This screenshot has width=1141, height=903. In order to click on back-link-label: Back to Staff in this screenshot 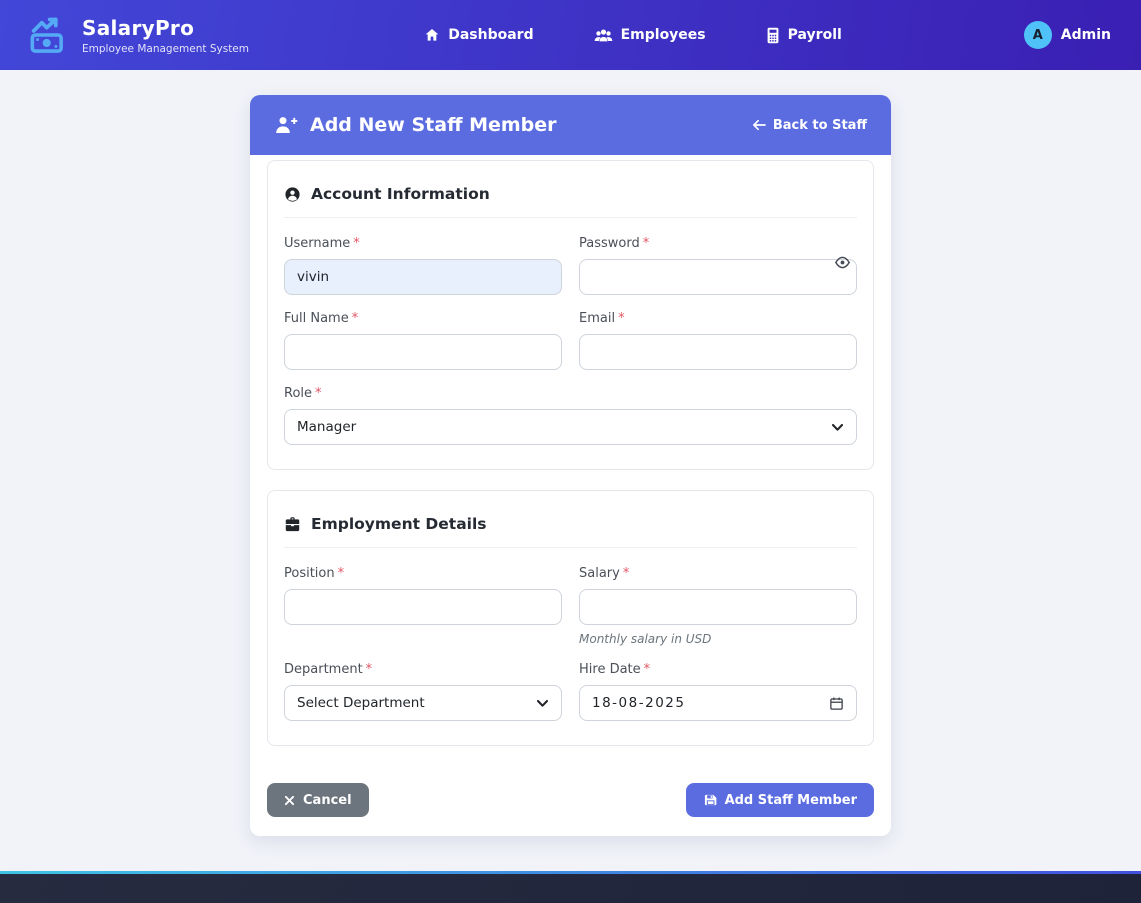, I will do `click(819, 125)`.